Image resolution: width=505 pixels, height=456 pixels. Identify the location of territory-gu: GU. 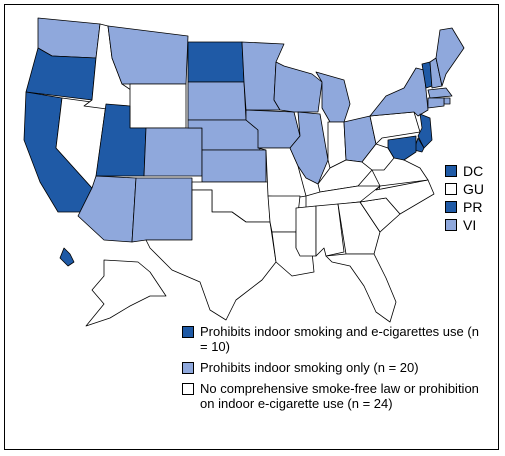
(472, 189).